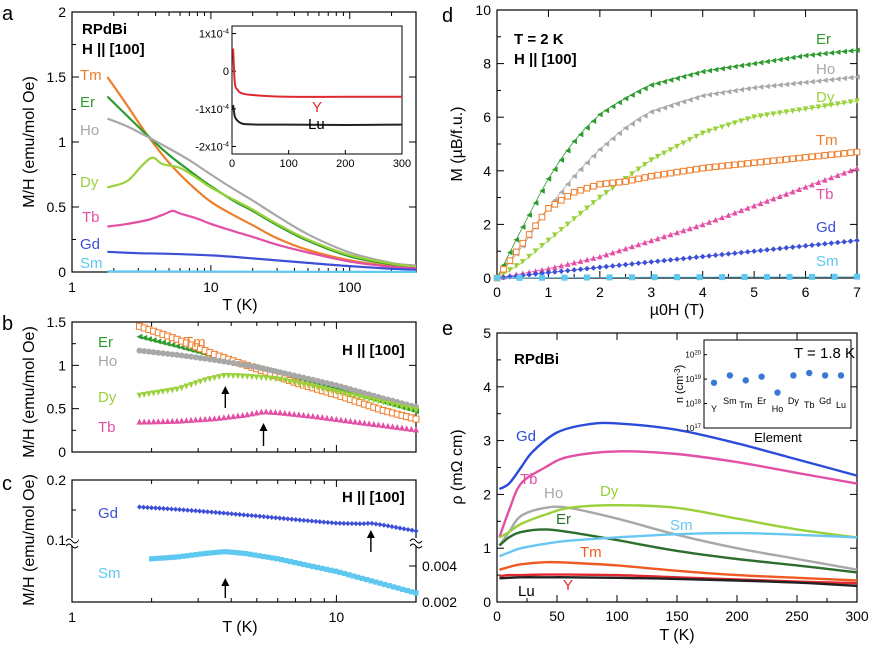  I want to click on x-tick-label: 0, so click(497, 616).